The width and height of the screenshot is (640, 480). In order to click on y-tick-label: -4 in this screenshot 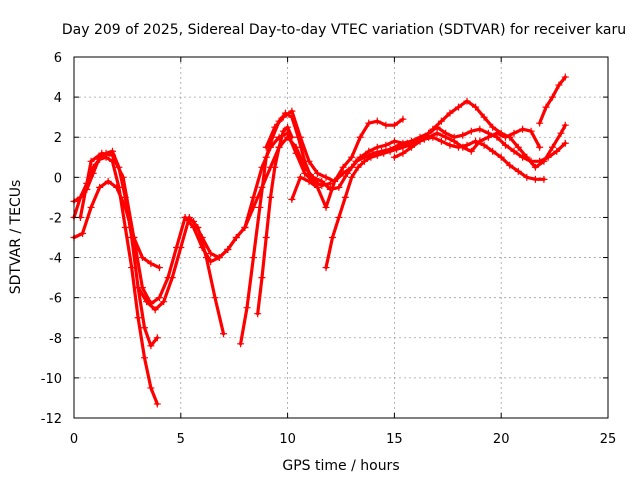, I will do `click(55, 259)`.